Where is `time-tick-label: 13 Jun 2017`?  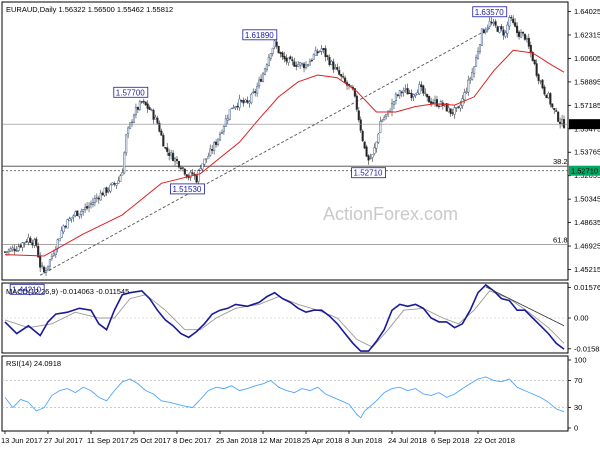
time-tick-label: 13 Jun 2017 is located at coordinates (21, 440).